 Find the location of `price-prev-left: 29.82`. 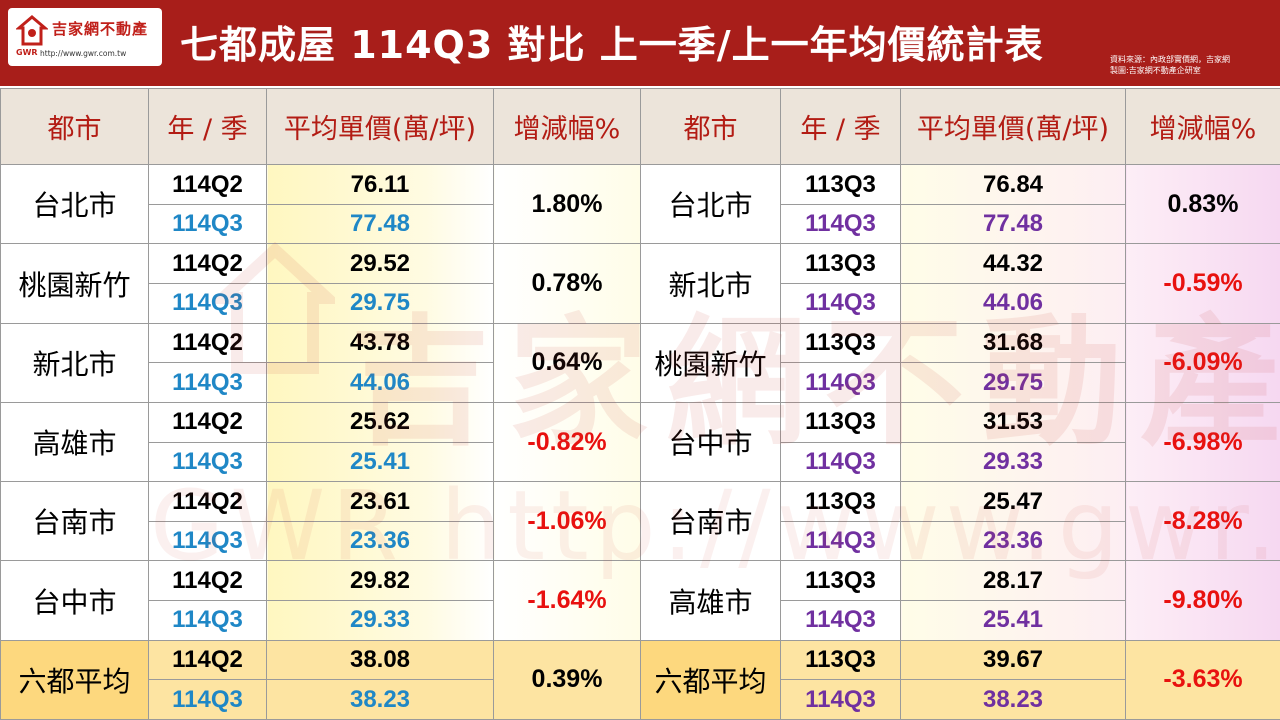

price-prev-left: 29.82 is located at coordinates (380, 581).